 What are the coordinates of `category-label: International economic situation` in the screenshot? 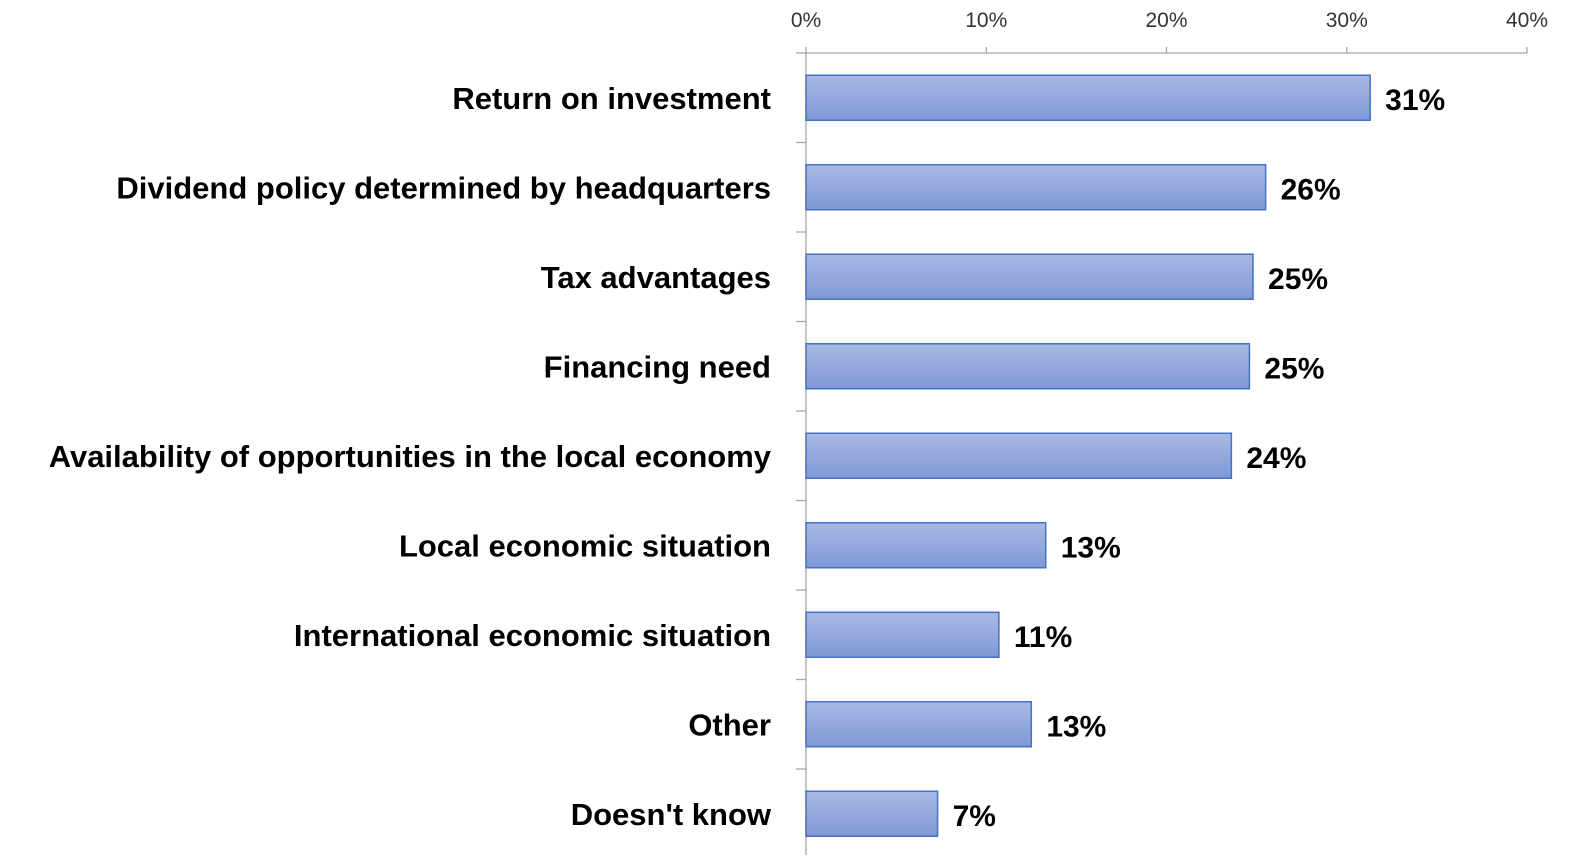 It's located at (532, 635).